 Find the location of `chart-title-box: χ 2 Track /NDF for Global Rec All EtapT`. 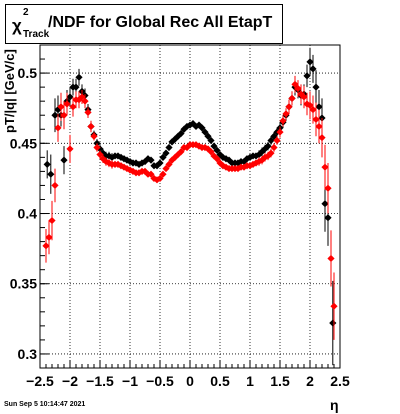

chart-title-box: χ 2 Track /NDF for Global Rec All EtapT is located at coordinates (144, 24).